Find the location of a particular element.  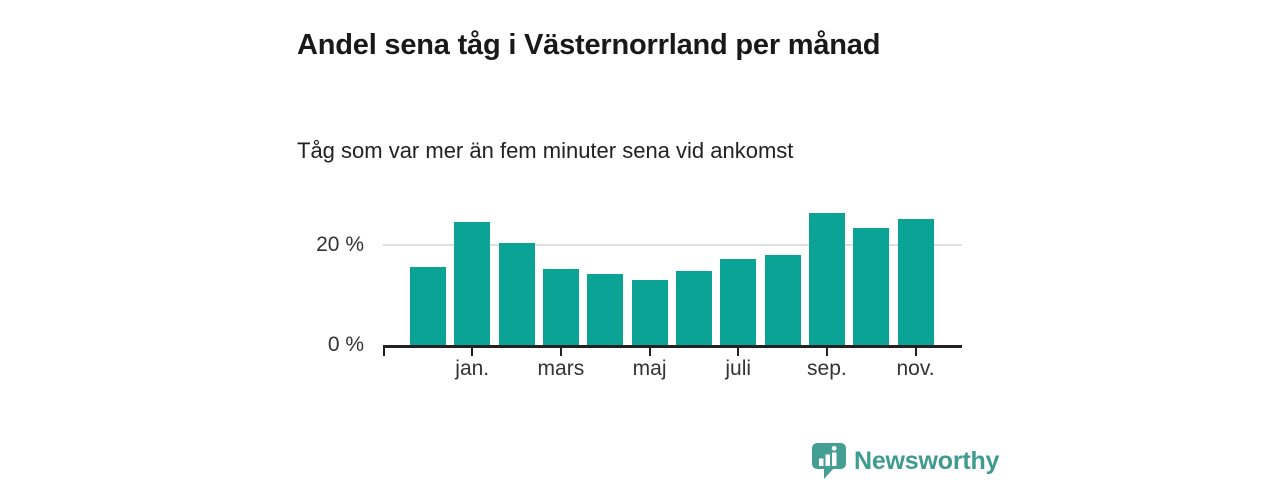

x-axis-label-nov: nov. is located at coordinates (915, 368).